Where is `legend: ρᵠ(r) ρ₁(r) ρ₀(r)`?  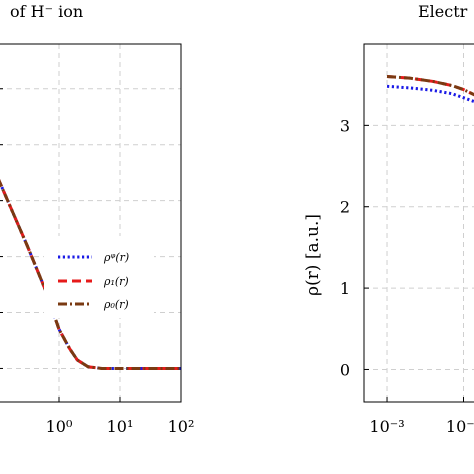 legend: ρᵠ(r) ρ₁(r) ρ₀(r) is located at coordinates (99, 277).